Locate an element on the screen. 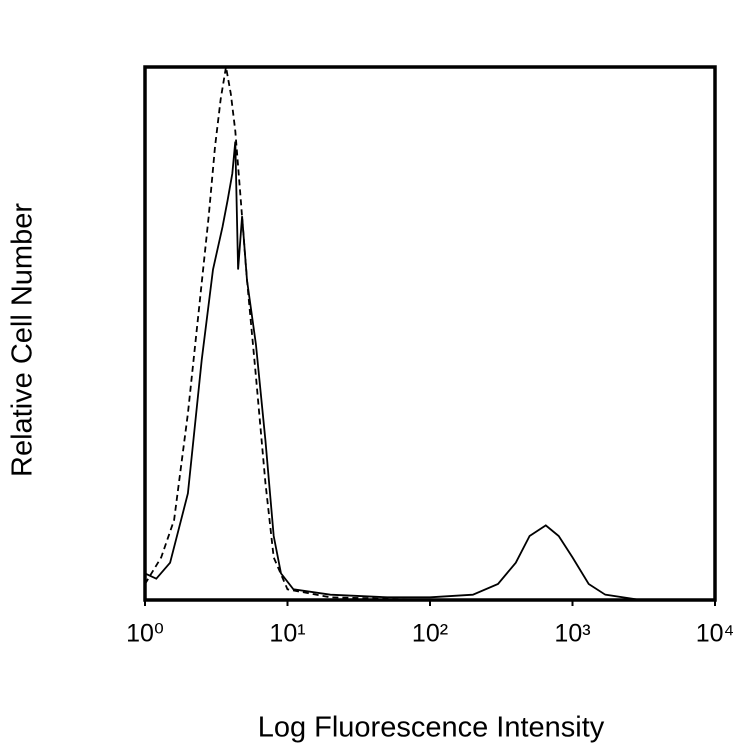 The width and height of the screenshot is (750, 750). x-tick-label: 10⁴ is located at coordinates (715, 634).